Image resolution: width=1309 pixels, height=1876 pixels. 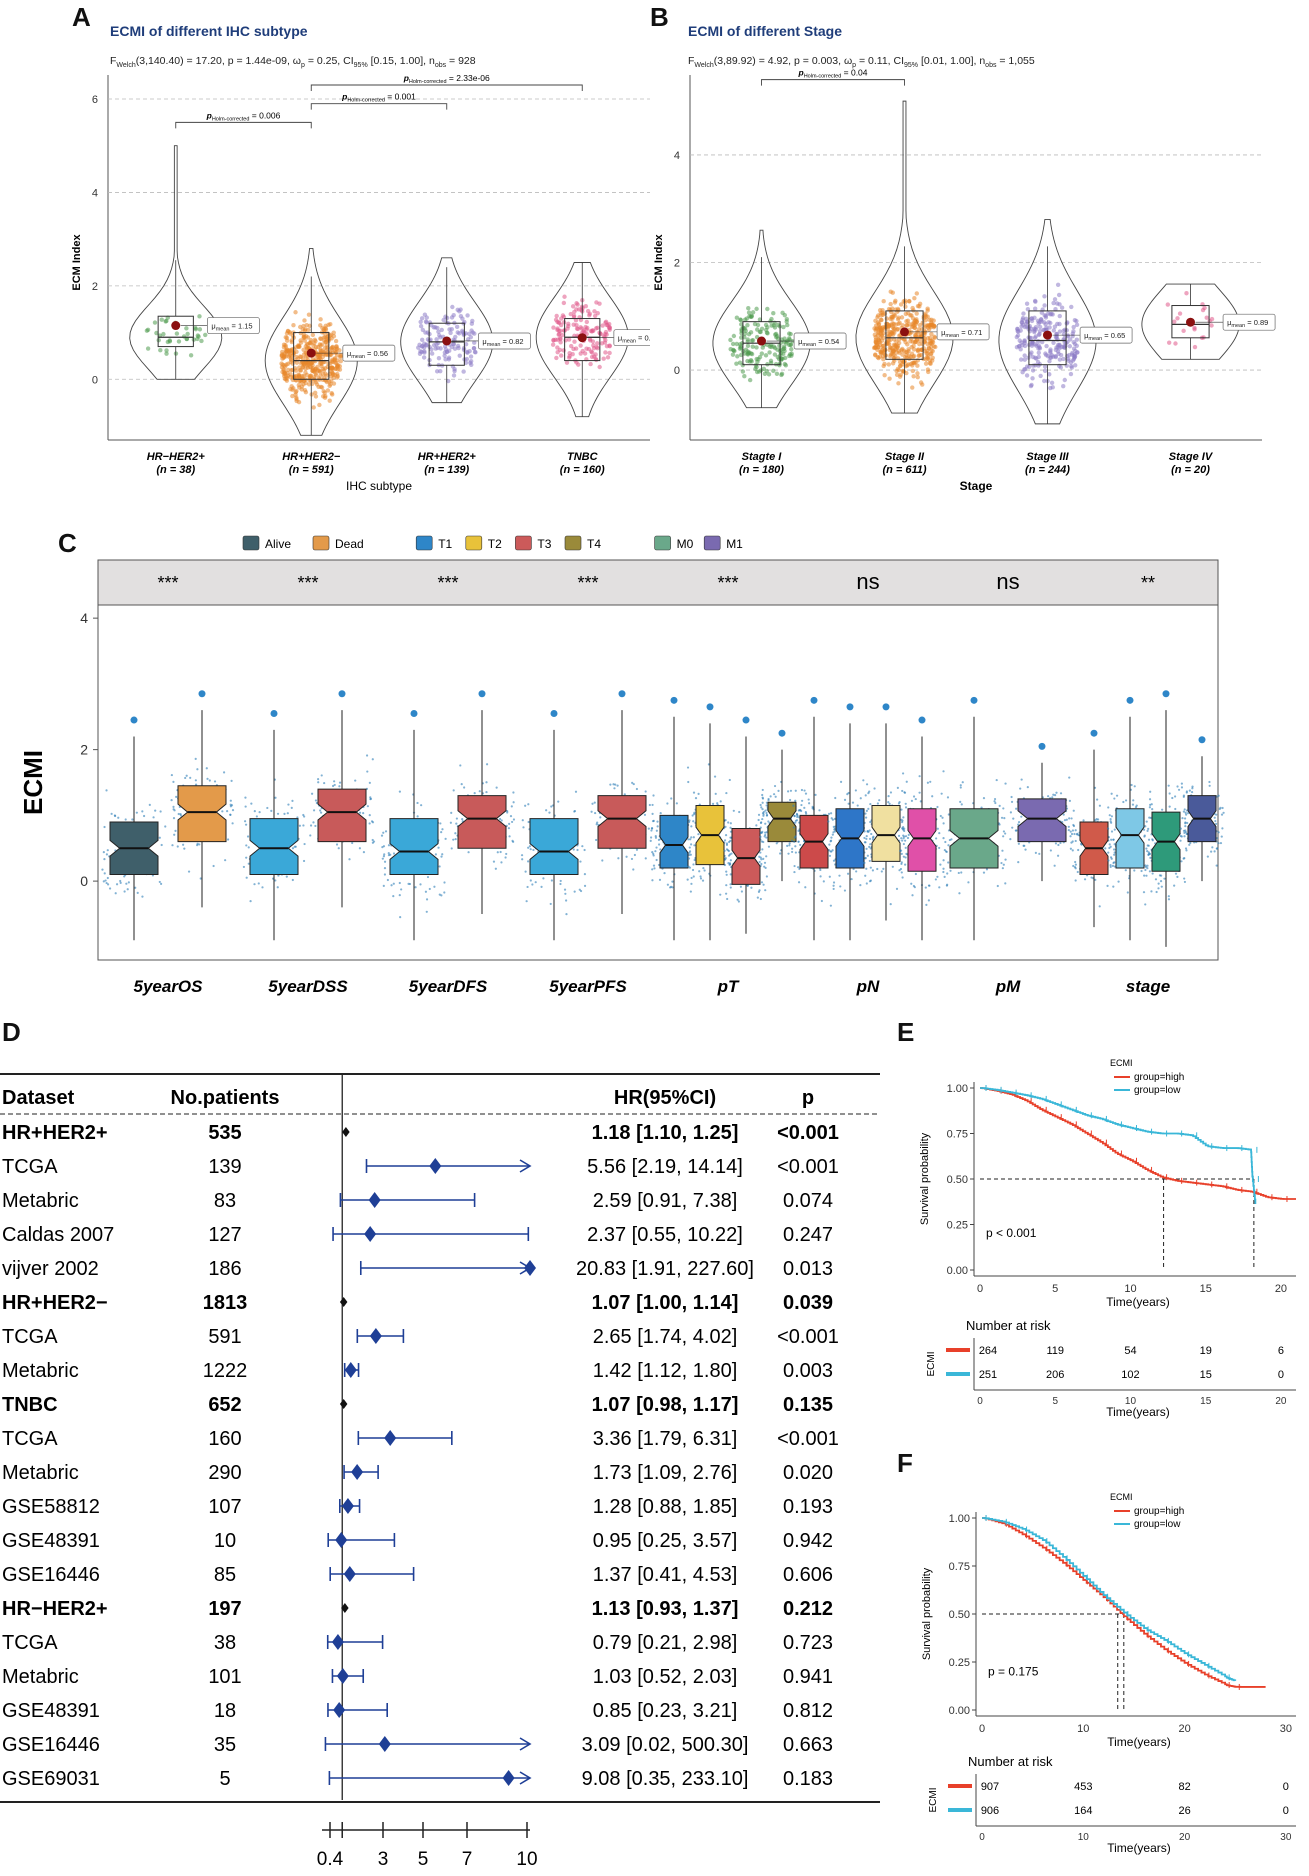 What do you see at coordinates (1286, 1837) in the screenshot?
I see `risk-x-tick: 30` at bounding box center [1286, 1837].